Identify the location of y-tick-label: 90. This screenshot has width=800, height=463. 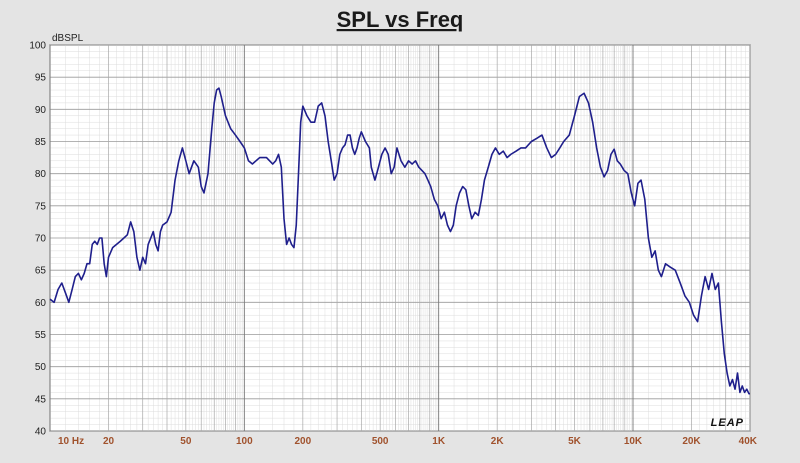
(41, 110).